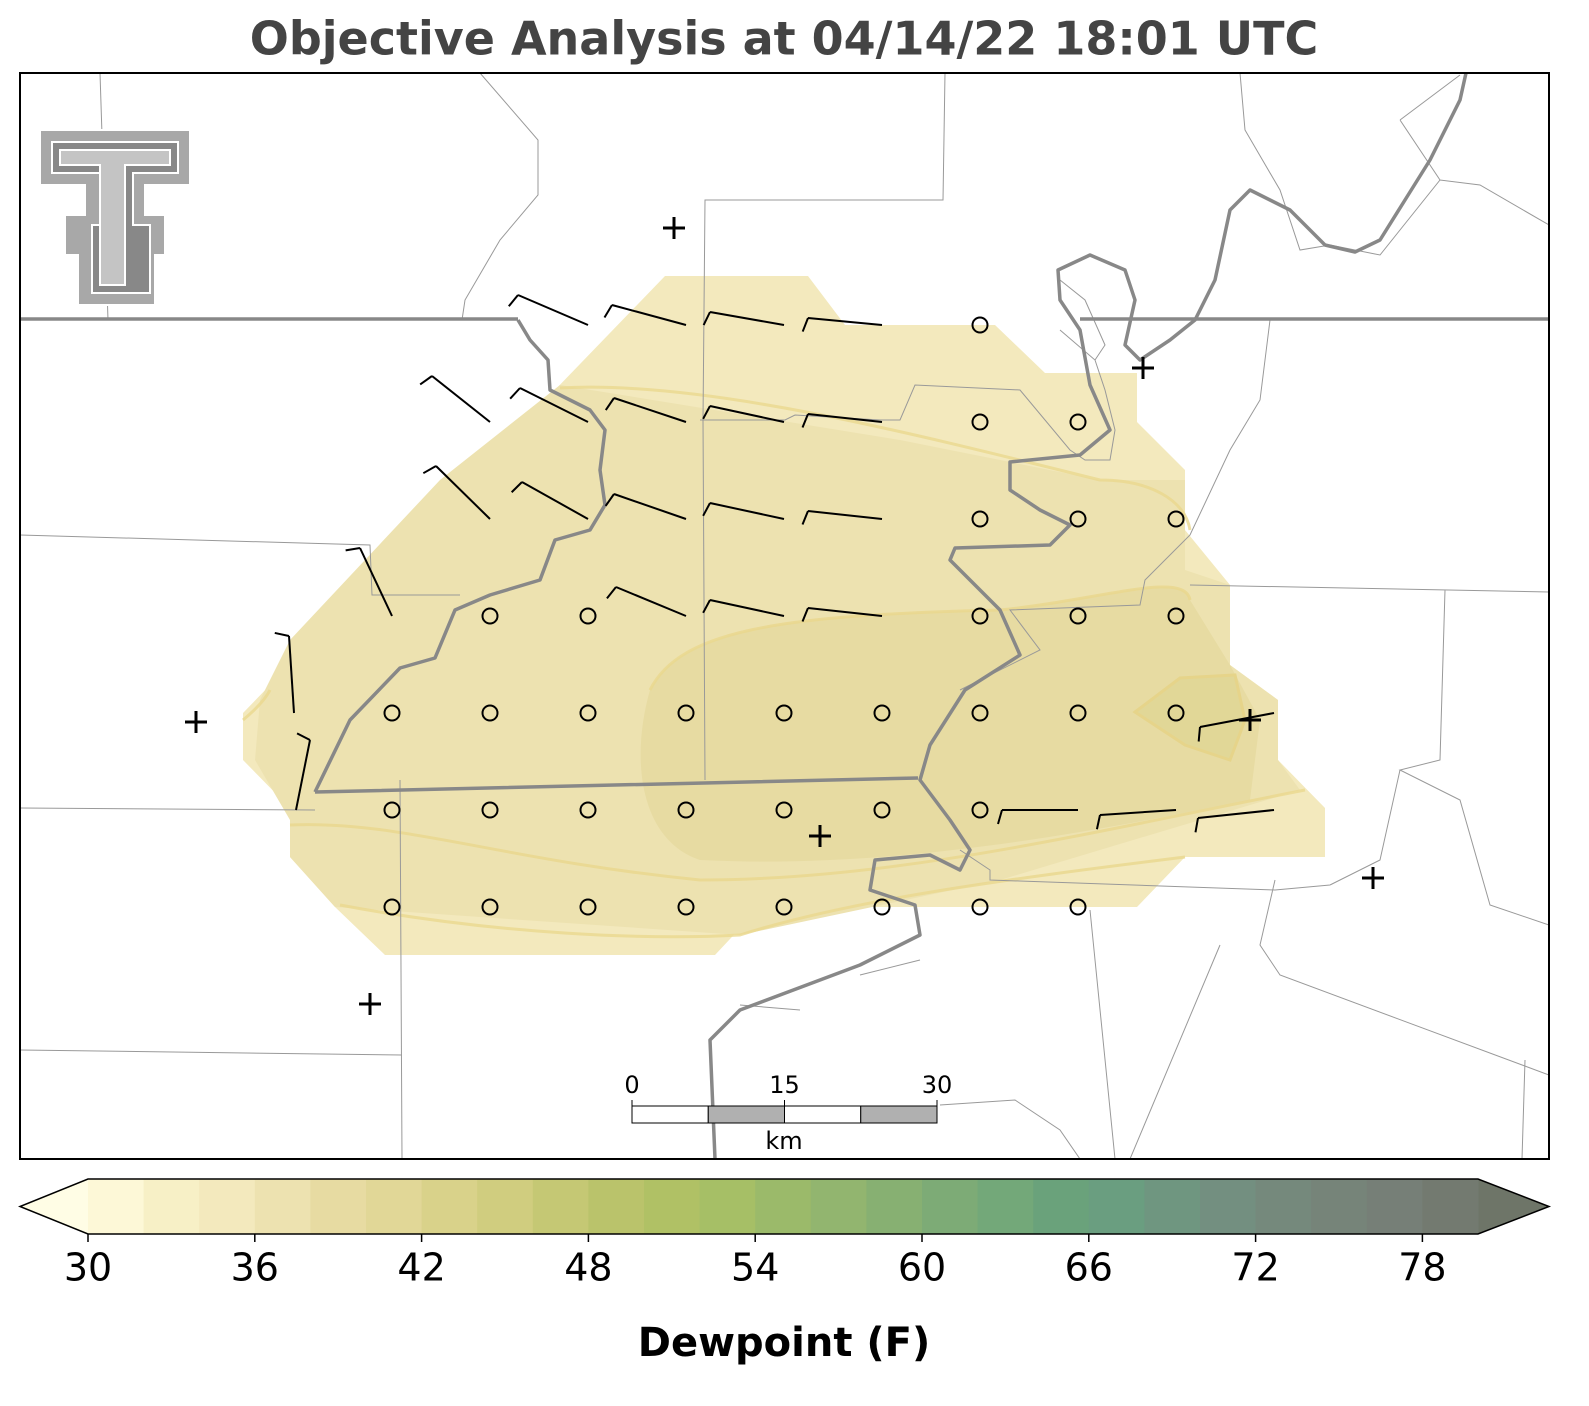 Image resolution: width=1589 pixels, height=1406 pixels. Describe the element at coordinates (255, 1268) in the screenshot. I see `colorbar-tick-label: 36` at that location.